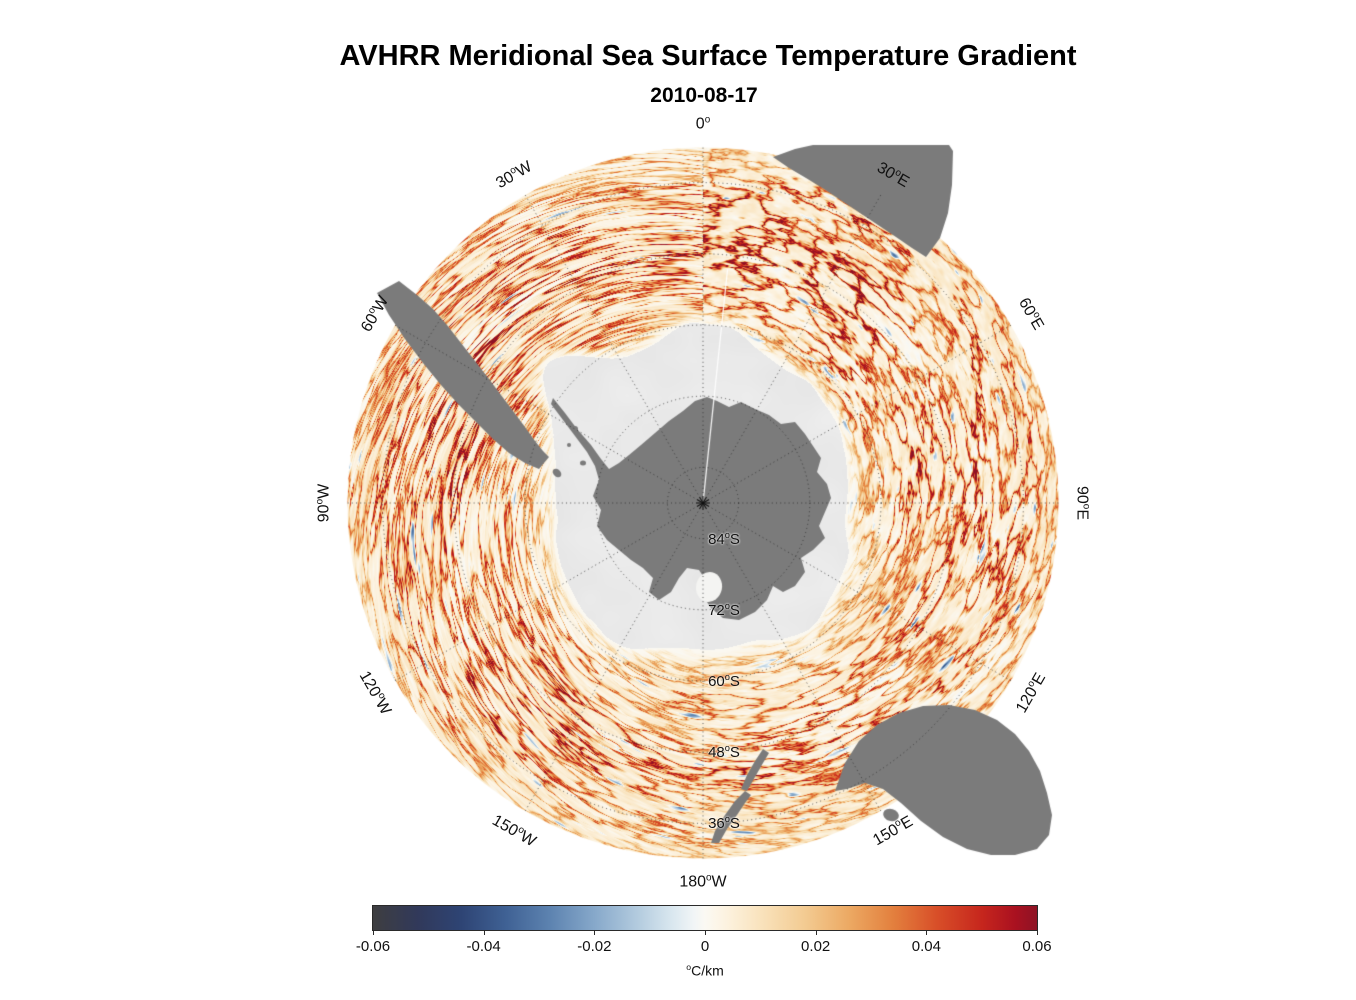  Describe the element at coordinates (705, 970) in the screenshot. I see `colorbar-unit-label: oC/km` at that location.